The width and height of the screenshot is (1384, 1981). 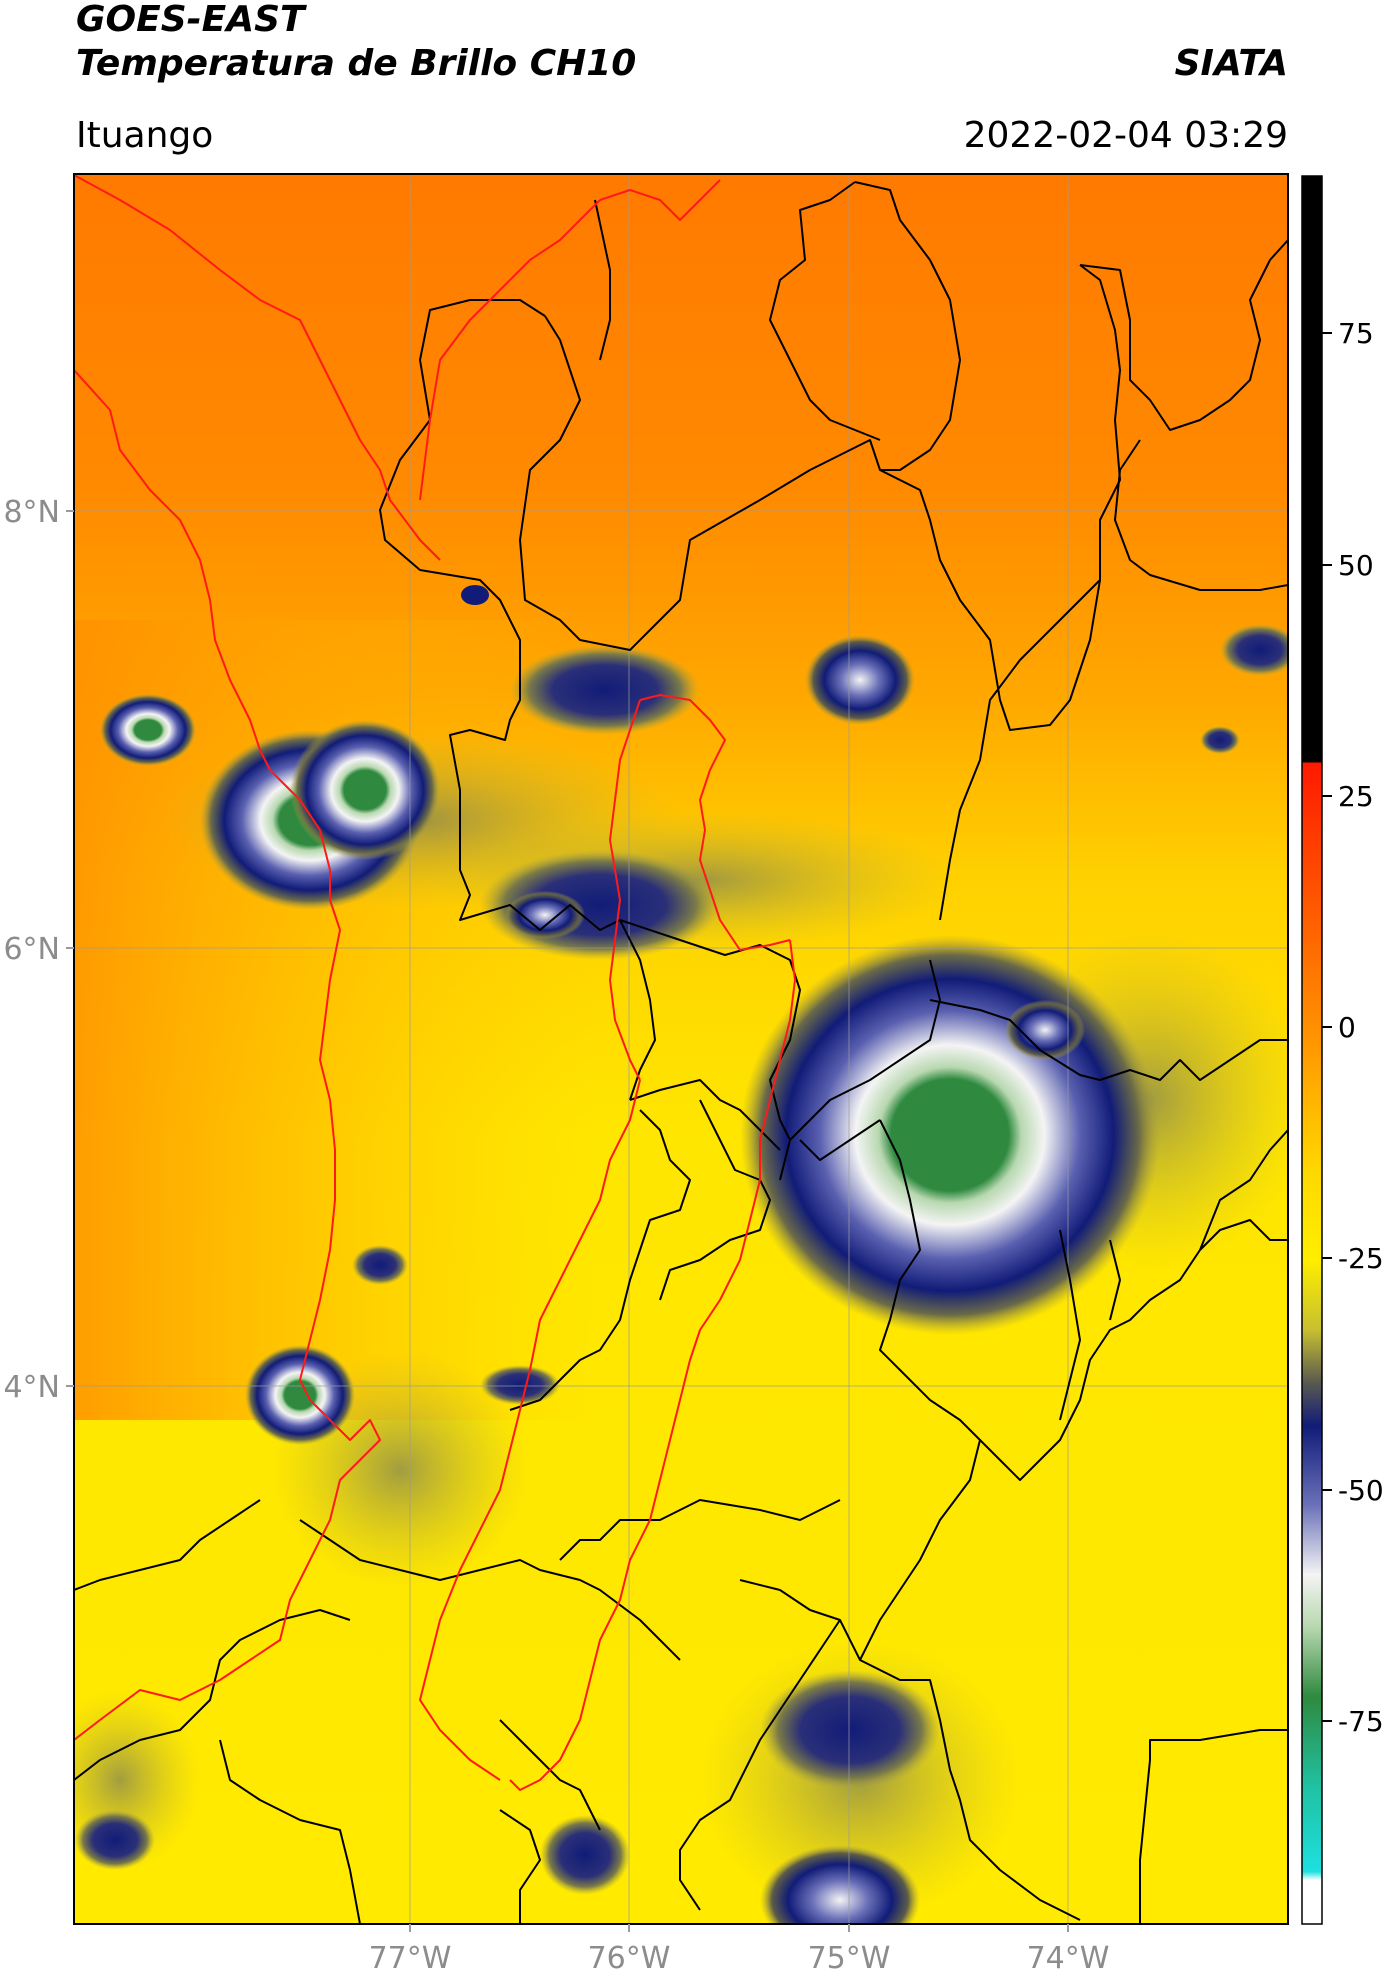 What do you see at coordinates (1231, 63) in the screenshot?
I see `organization-label: SIATA` at bounding box center [1231, 63].